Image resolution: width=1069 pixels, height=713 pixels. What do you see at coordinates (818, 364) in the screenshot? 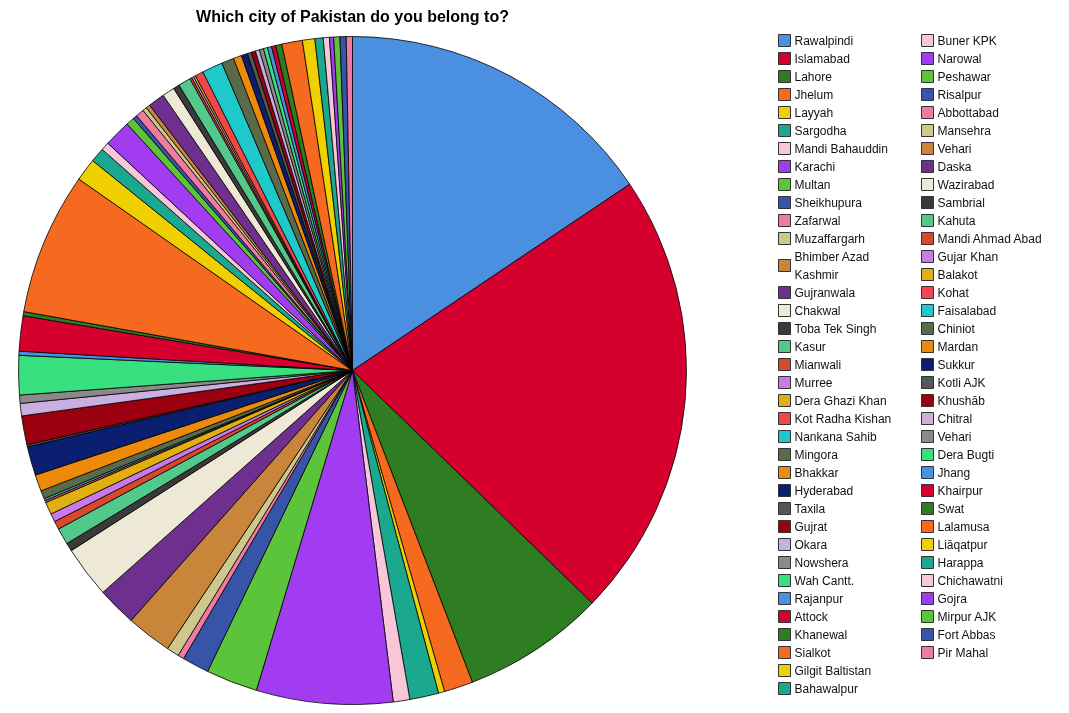
I see `legend-label: Mianwali` at bounding box center [818, 364].